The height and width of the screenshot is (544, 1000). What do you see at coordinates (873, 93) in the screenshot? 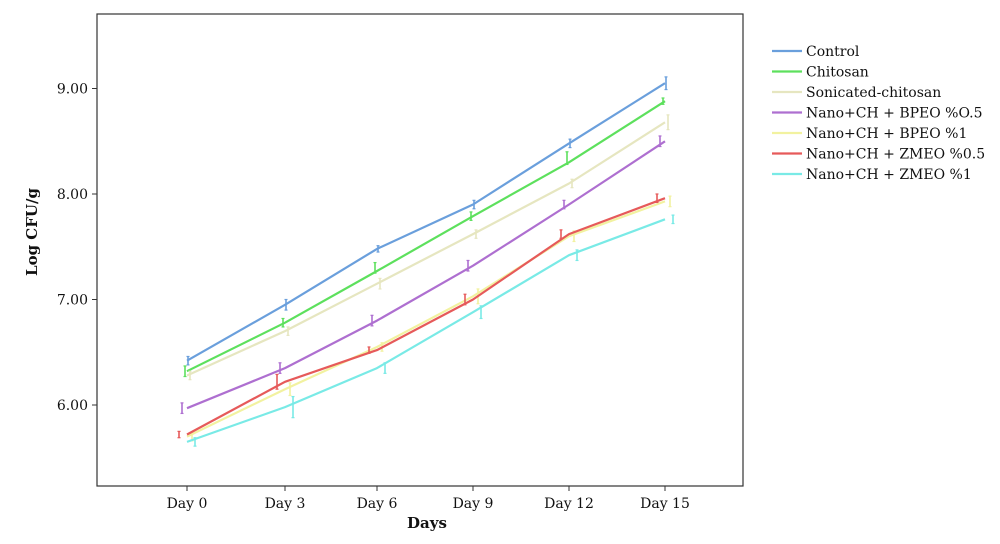
I see `legend-label: Sonicated-chitosan` at bounding box center [873, 93].